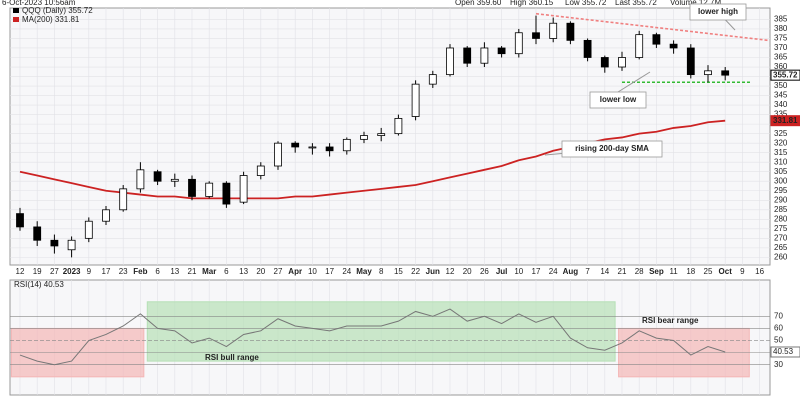  I want to click on zone-label: RSI bull range, so click(232, 357).